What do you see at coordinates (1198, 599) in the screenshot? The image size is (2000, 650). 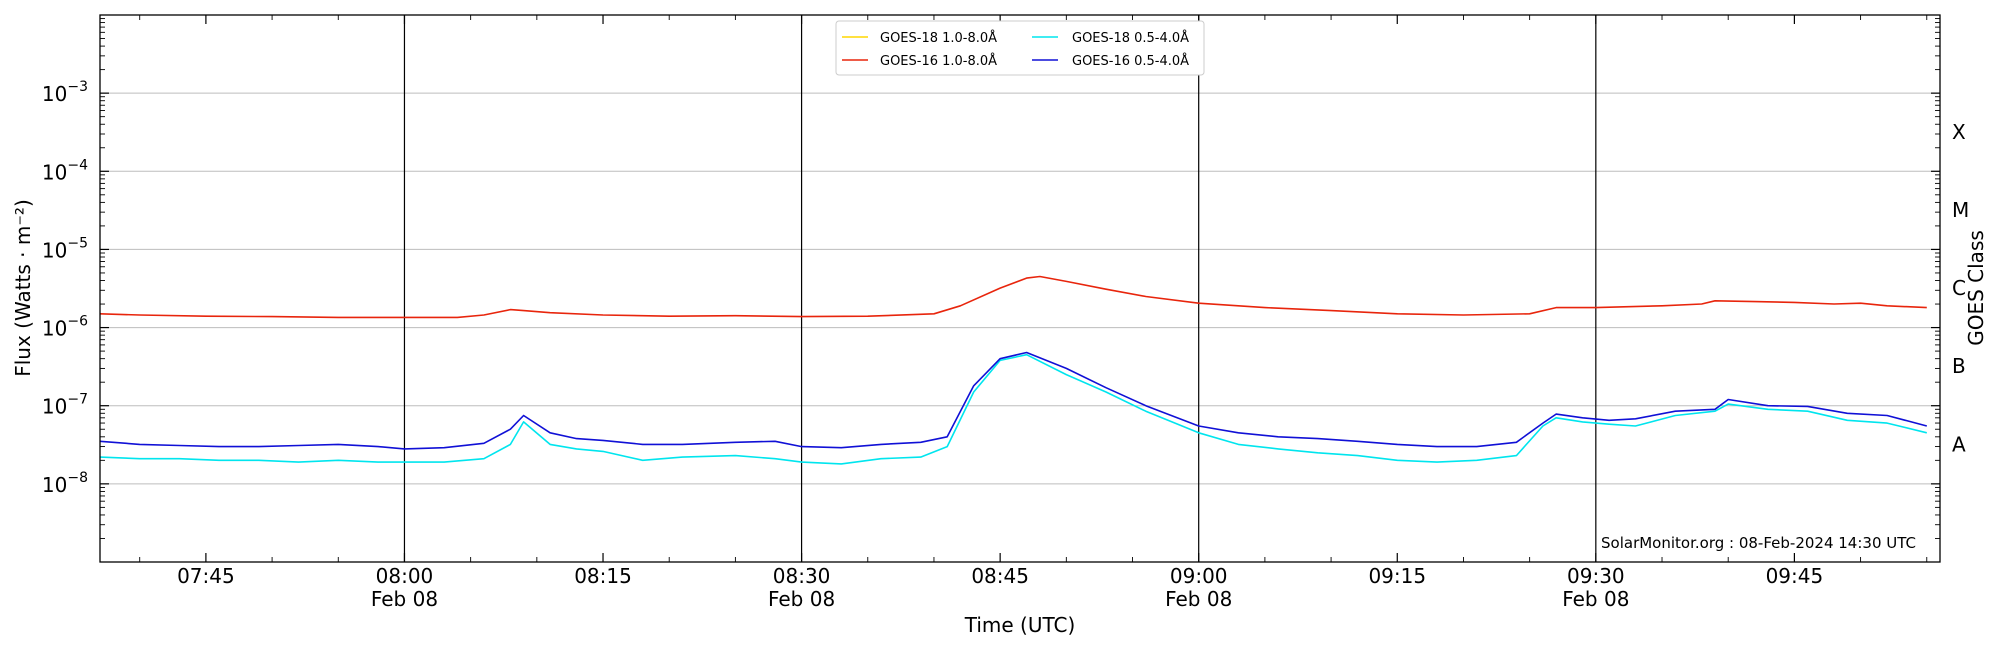 I see `x-tick-date-5: Feb 08` at bounding box center [1198, 599].